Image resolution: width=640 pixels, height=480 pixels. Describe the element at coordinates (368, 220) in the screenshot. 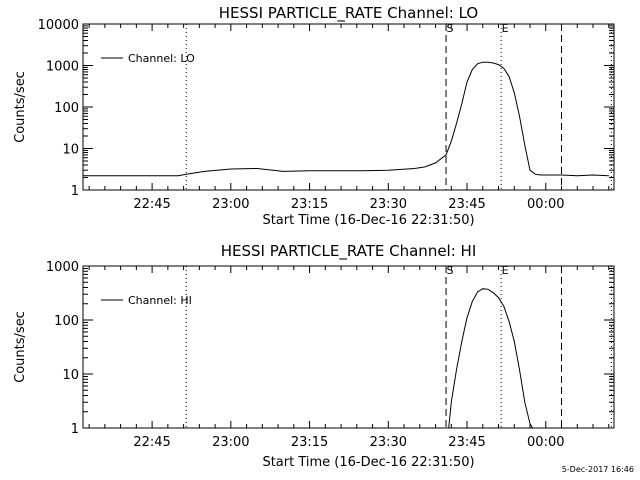

I see `panel-1-x-axis-label: Start Time (16-Dec-16 22:31:50)` at that location.